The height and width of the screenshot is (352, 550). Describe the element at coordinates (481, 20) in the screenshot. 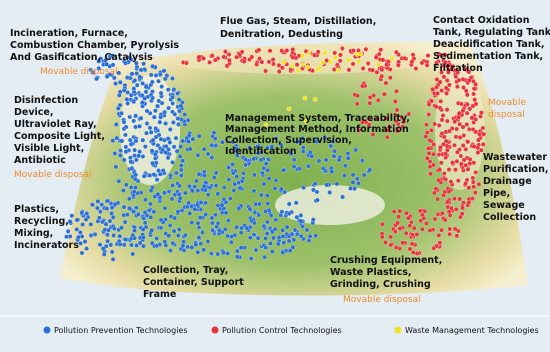

I see `label: Contact Oxidation` at that location.